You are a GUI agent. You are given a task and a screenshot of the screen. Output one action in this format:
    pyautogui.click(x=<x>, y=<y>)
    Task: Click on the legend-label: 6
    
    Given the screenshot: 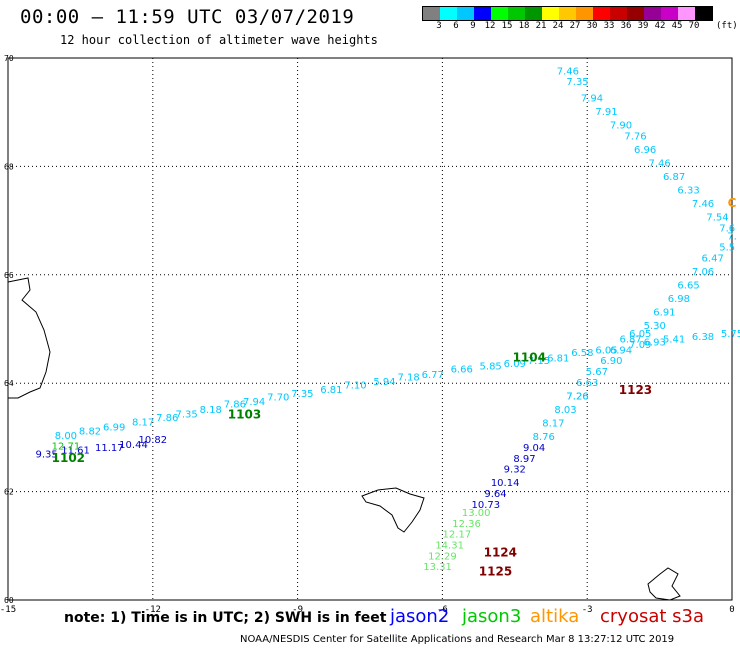 What is the action you would take?
    pyautogui.click(x=456, y=26)
    